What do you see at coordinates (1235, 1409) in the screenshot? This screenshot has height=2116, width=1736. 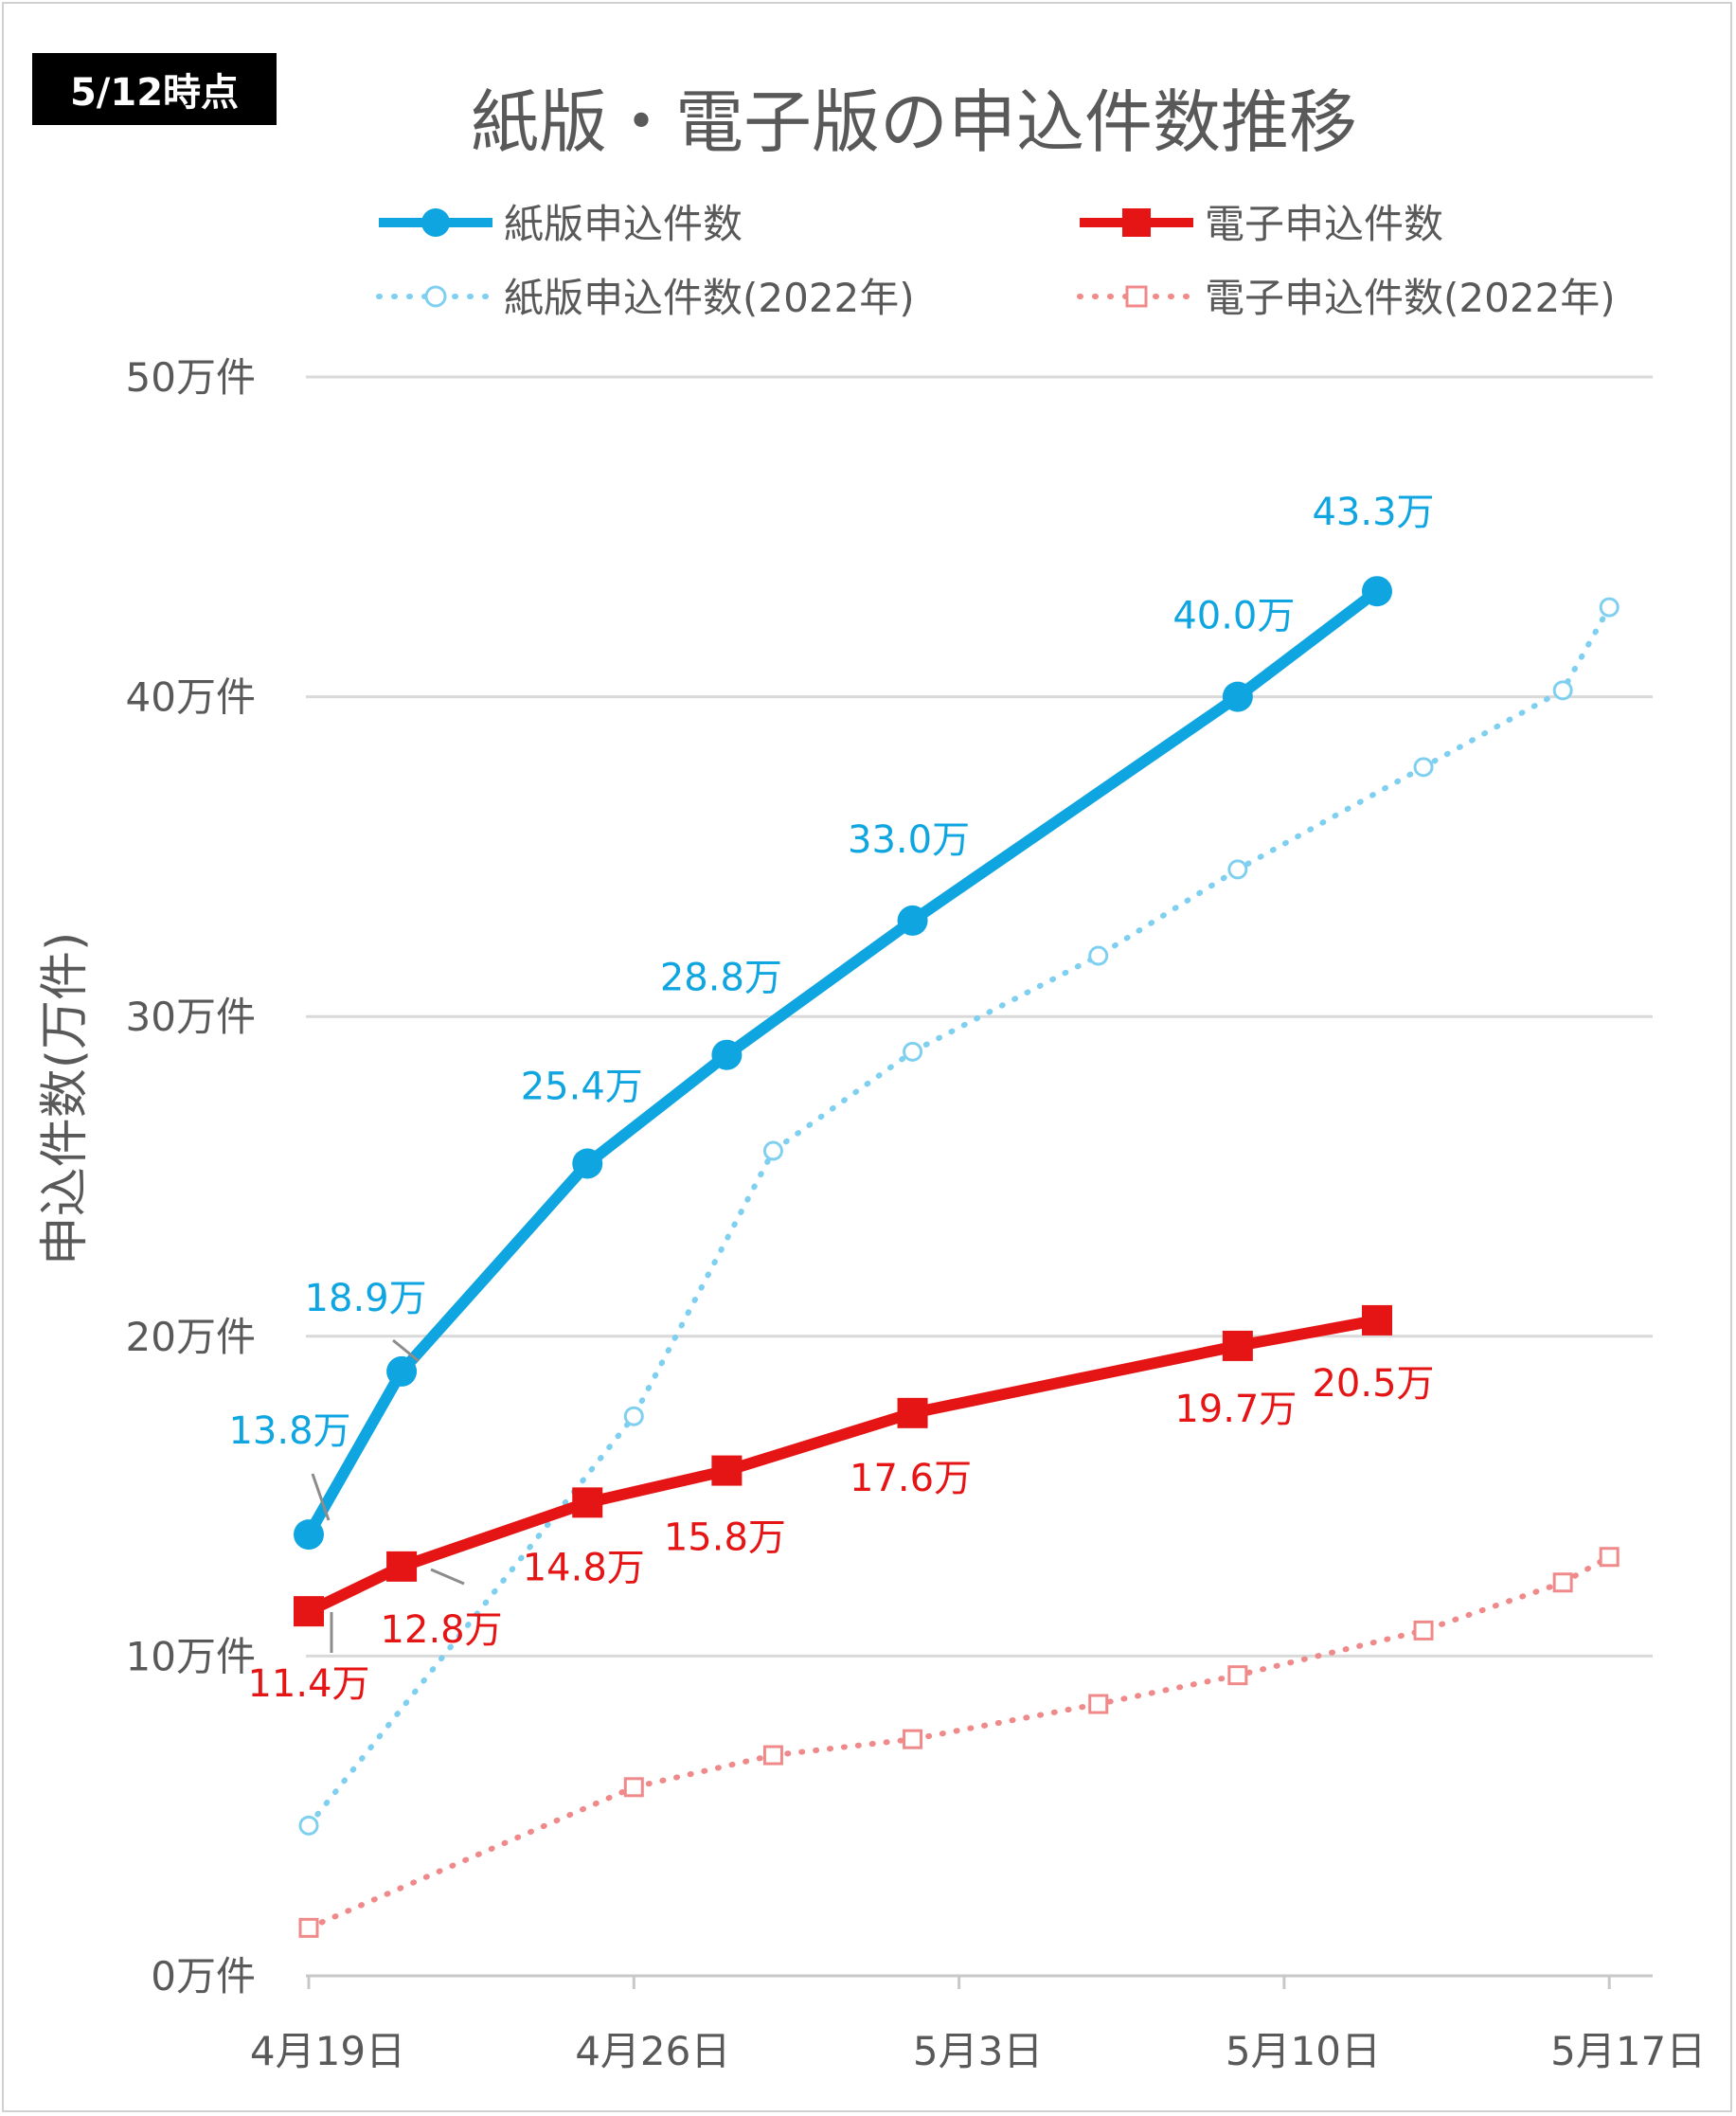 I see `data-label-digital: 19.7万` at bounding box center [1235, 1409].